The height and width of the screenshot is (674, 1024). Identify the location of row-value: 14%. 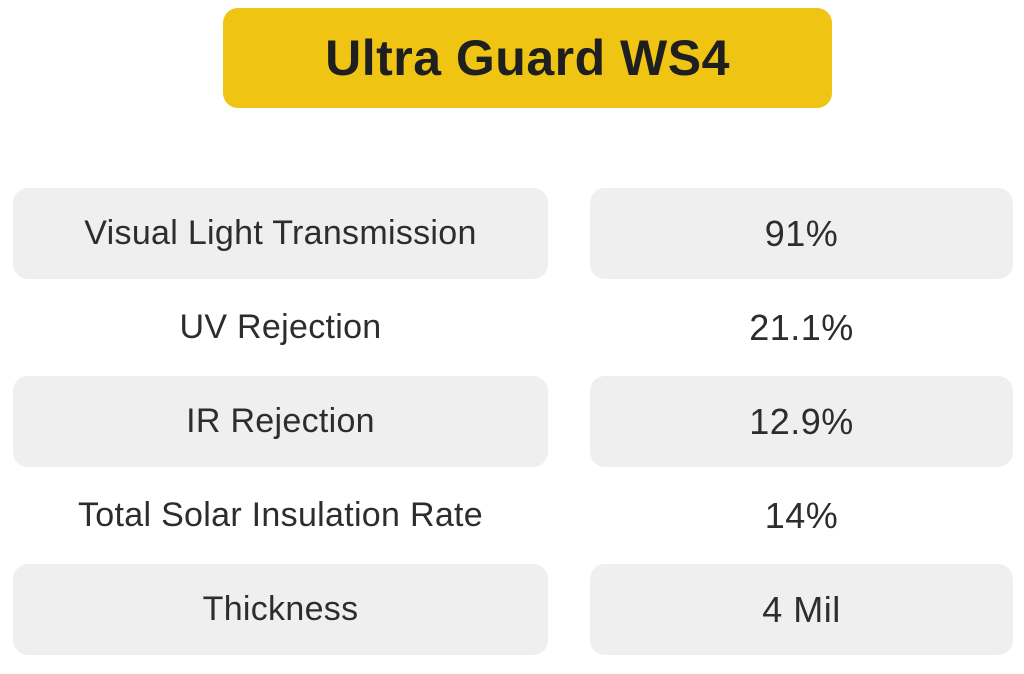
(801, 515).